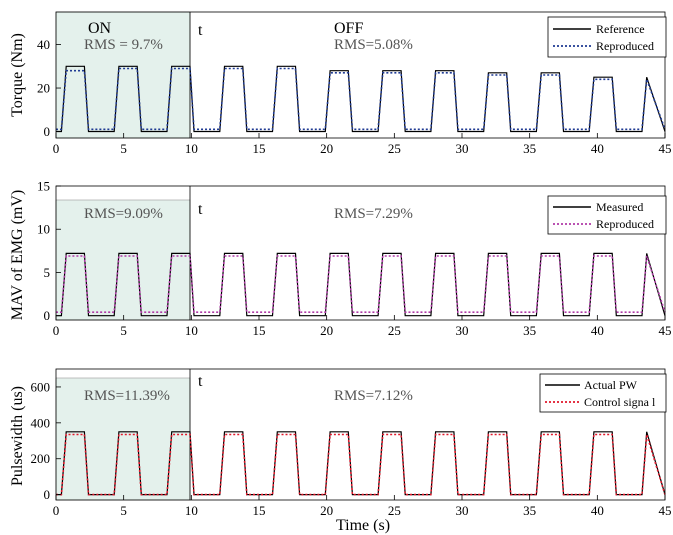 The height and width of the screenshot is (535, 673). What do you see at coordinates (123, 214) in the screenshot?
I see `rms-on-label: RMS=9.09%` at bounding box center [123, 214].